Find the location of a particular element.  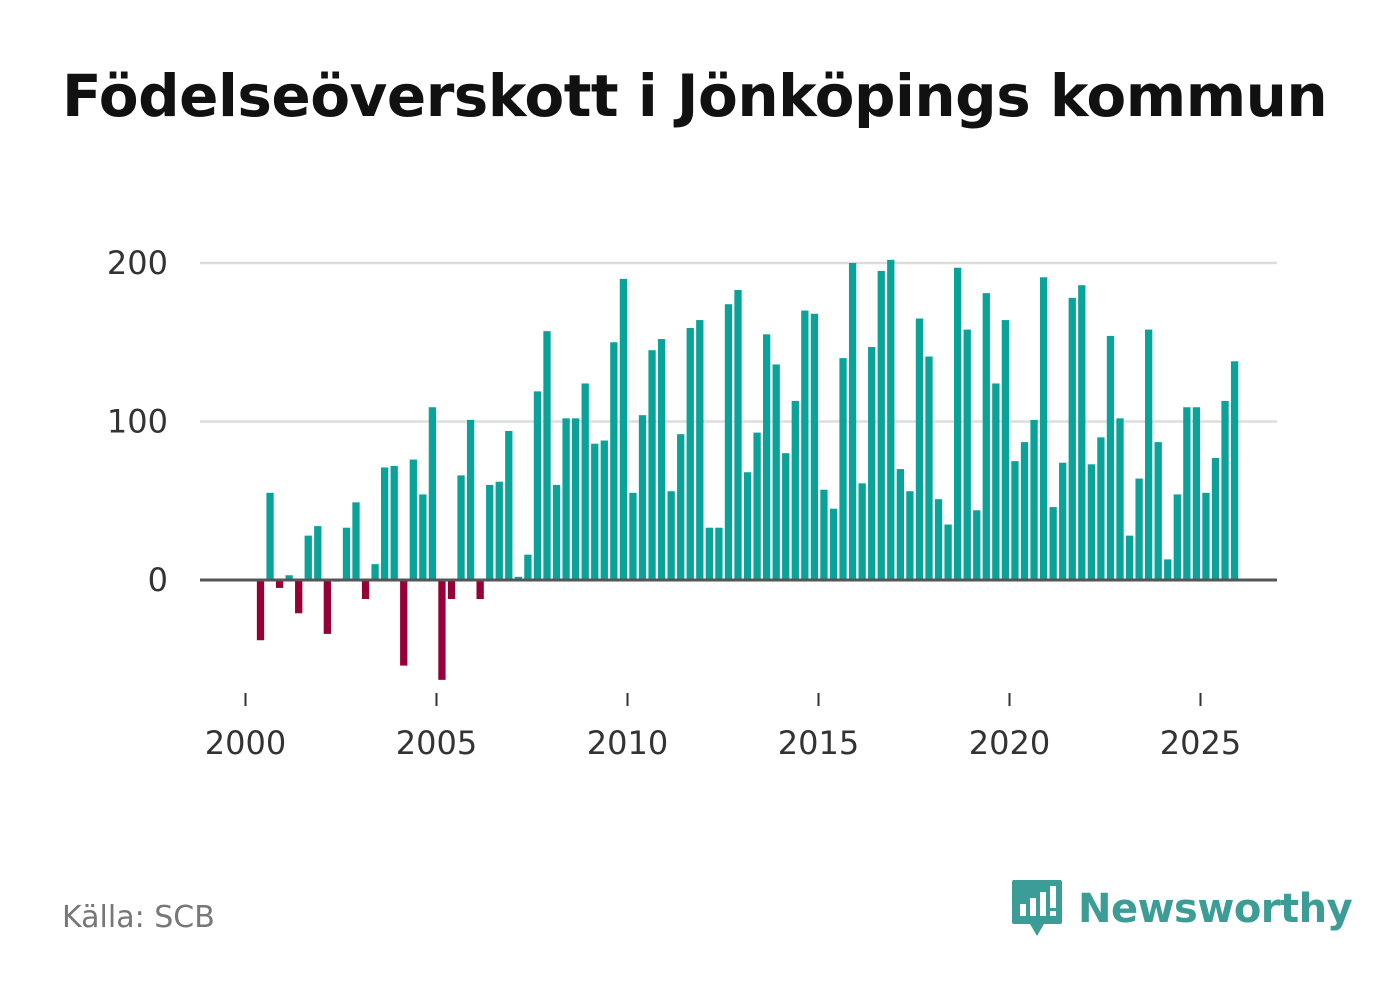

chart-title: Födelseöverskott i Jönköpings kommun is located at coordinates (695, 96).